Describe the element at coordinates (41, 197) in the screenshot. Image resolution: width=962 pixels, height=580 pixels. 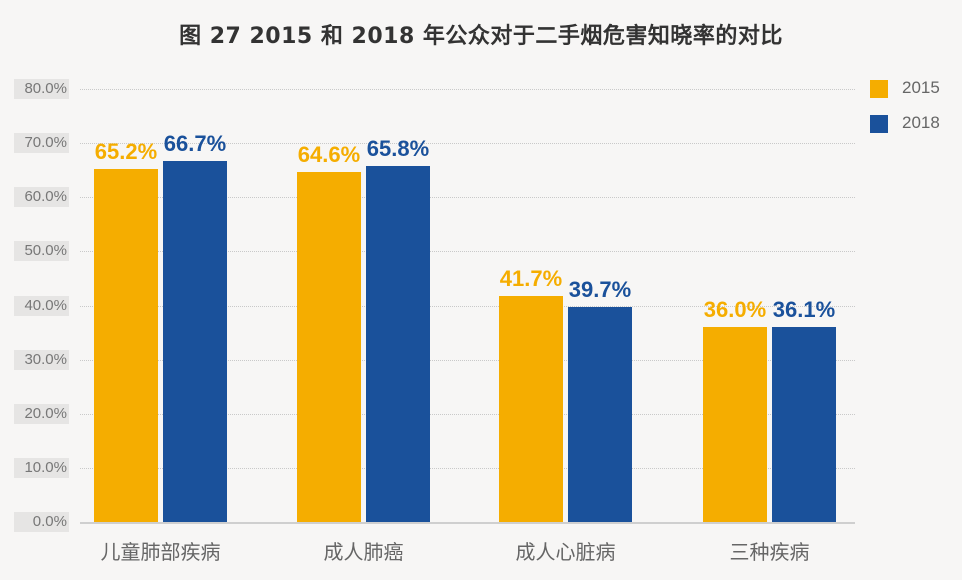
I see `y-tick-label: 60.0%` at that location.